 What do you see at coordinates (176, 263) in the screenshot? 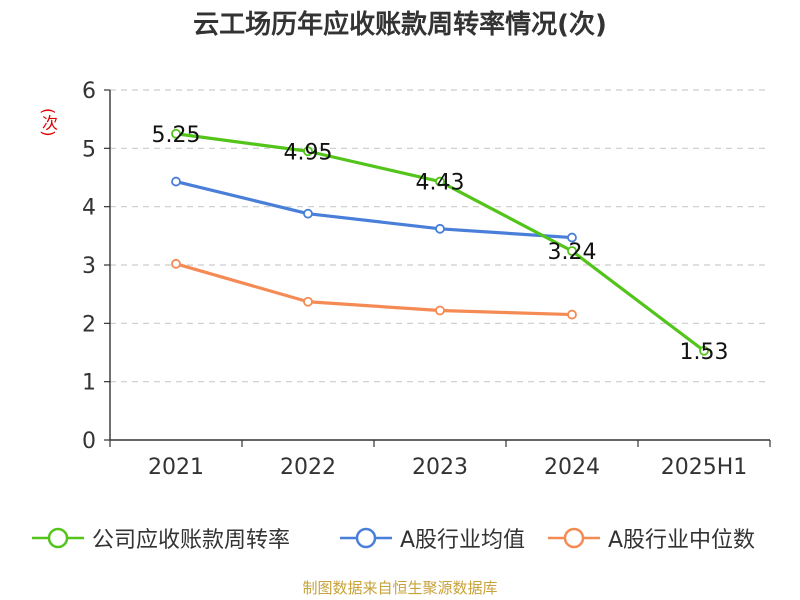
I see `data-point-series2-2021` at bounding box center [176, 263].